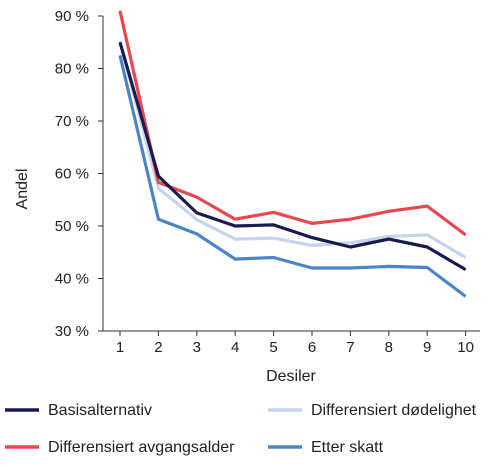 The width and height of the screenshot is (500, 470). Describe the element at coordinates (72, 69) in the screenshot. I see `y-tick-label: 80 %` at that location.